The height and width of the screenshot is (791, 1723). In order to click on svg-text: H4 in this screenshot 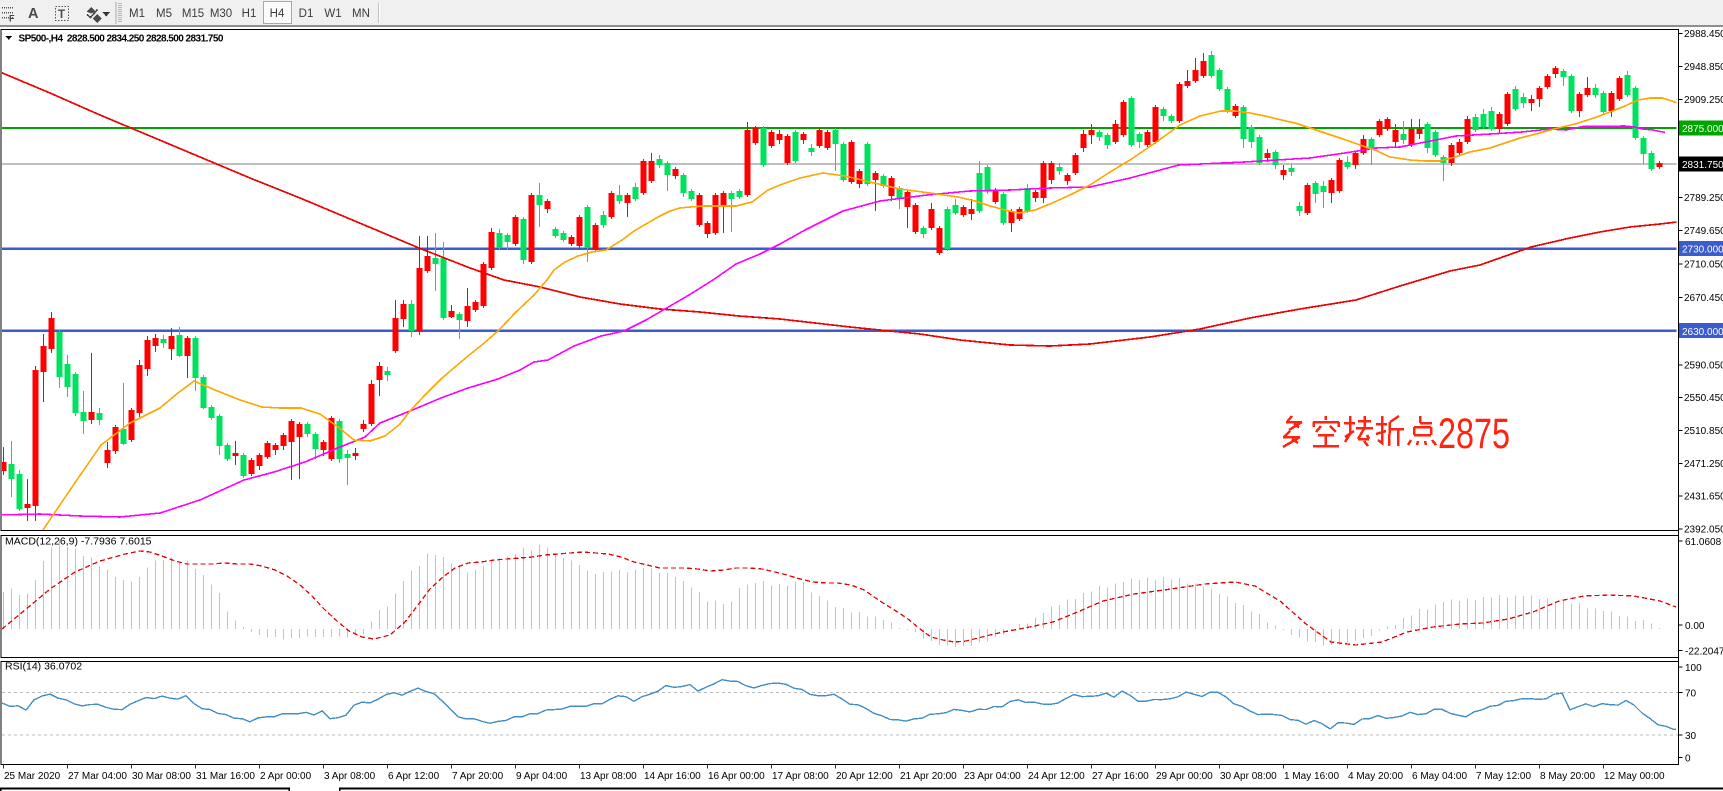, I will do `click(277, 14)`.